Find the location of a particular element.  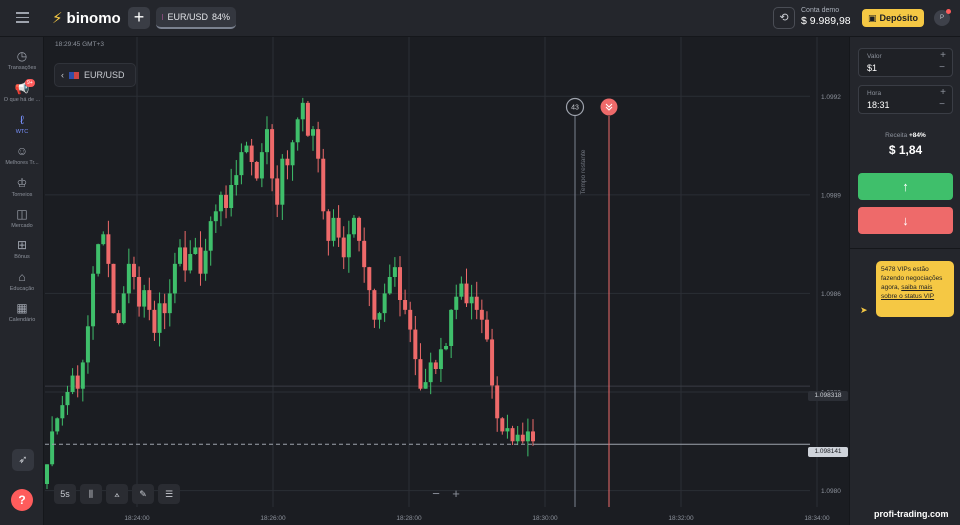

rocket-button: ➶ is located at coordinates (23, 460).